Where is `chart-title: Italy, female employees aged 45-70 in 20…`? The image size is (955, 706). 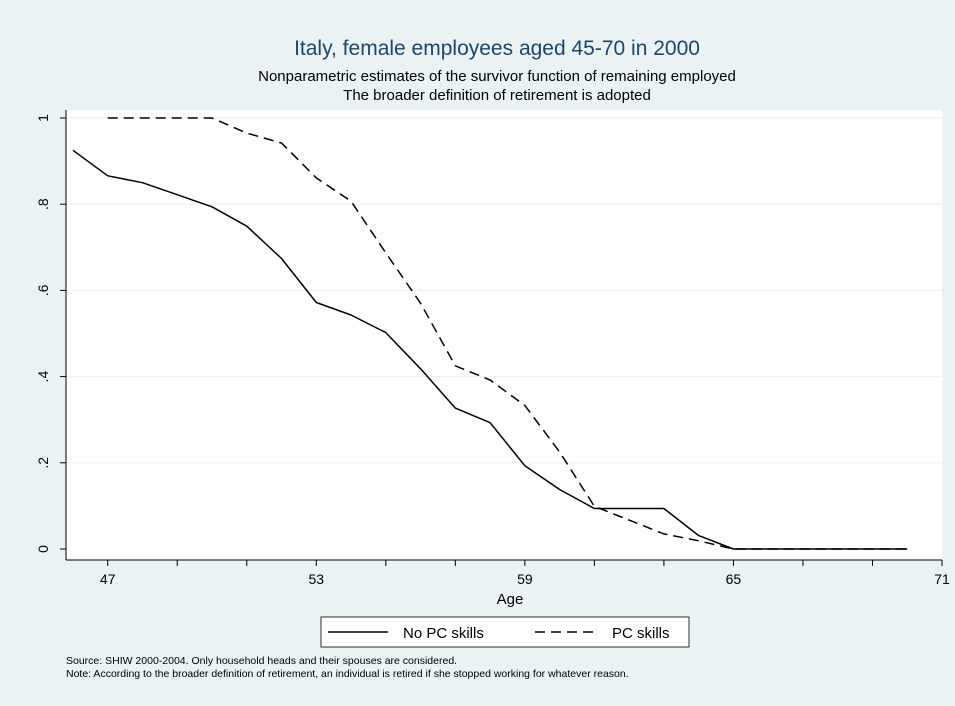 chart-title: Italy, female employees aged 45-70 in 20… is located at coordinates (497, 48).